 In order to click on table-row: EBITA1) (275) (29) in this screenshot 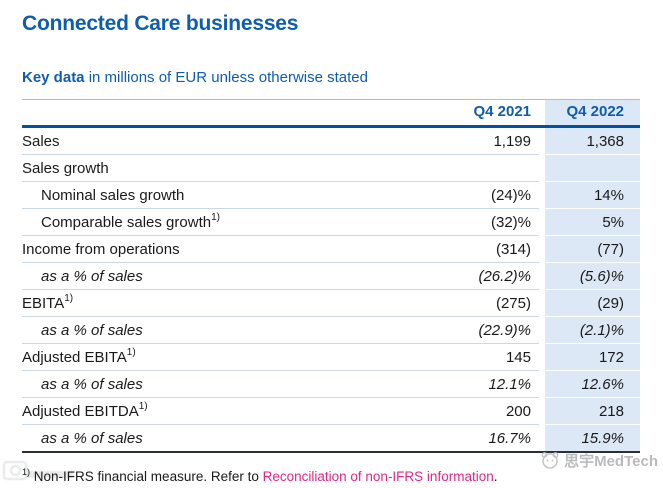, I will do `click(331, 303)`.